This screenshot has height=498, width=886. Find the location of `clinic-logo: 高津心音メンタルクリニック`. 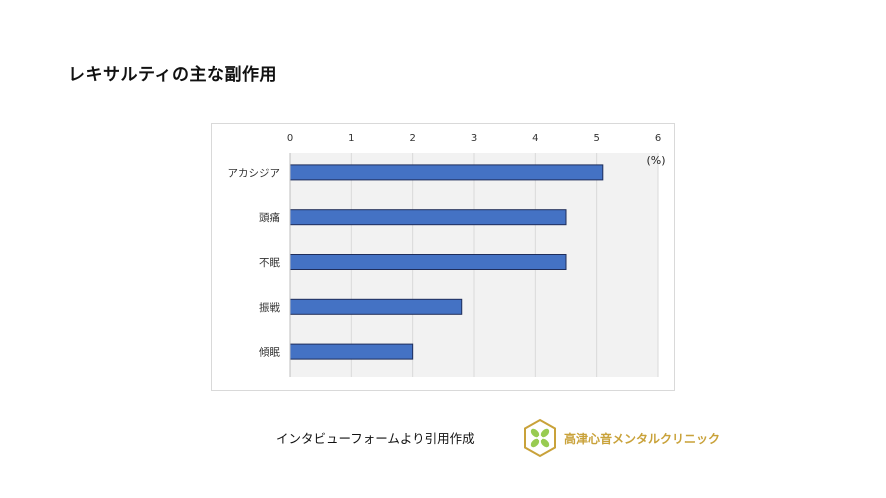

clinic-logo: 高津心音メンタルクリニック is located at coordinates (621, 438).